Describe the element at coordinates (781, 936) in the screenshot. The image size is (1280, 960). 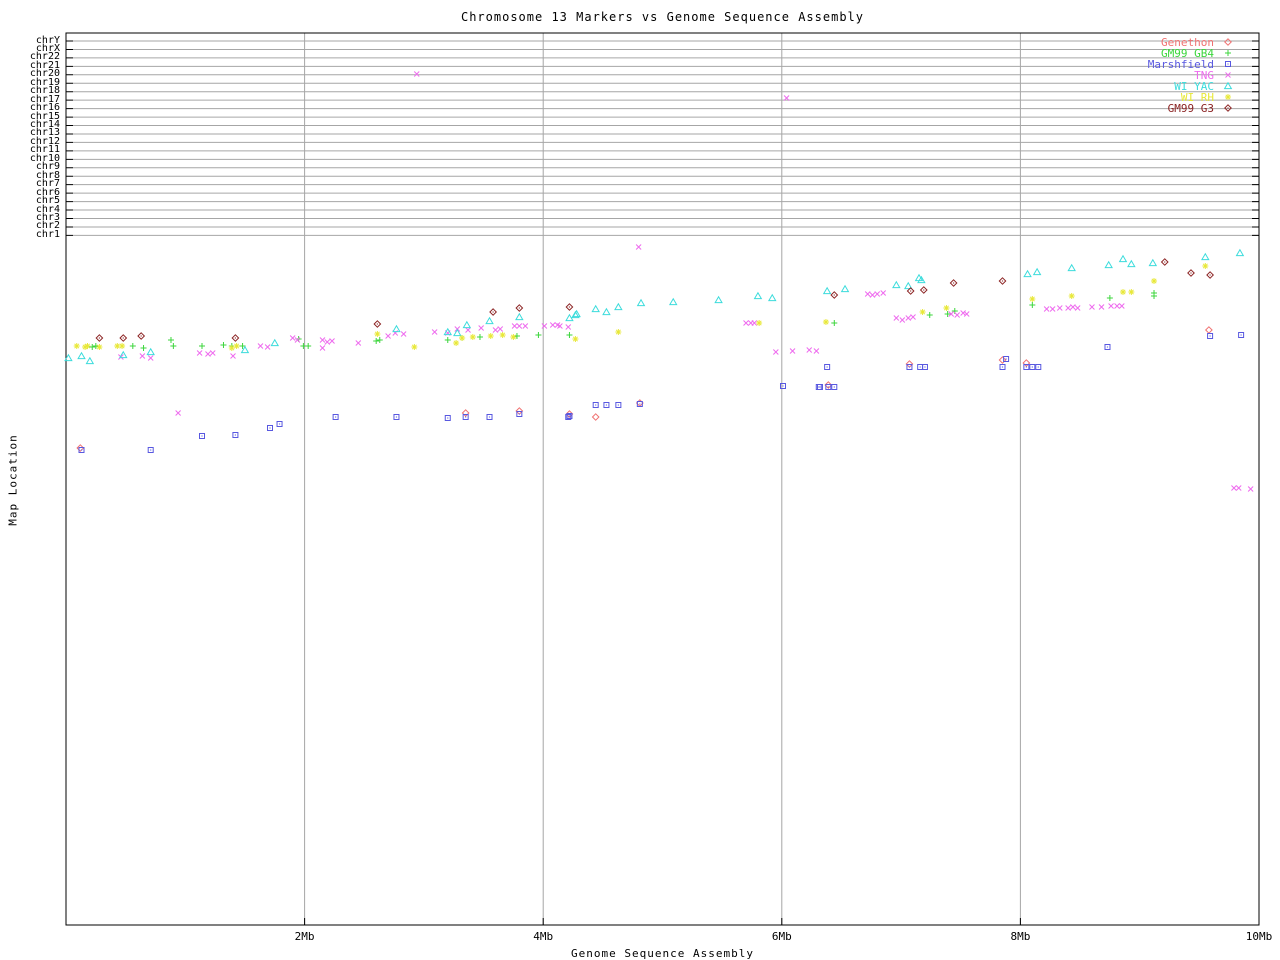
I see `x-tick-label-6Mb: 6Mb` at that location.